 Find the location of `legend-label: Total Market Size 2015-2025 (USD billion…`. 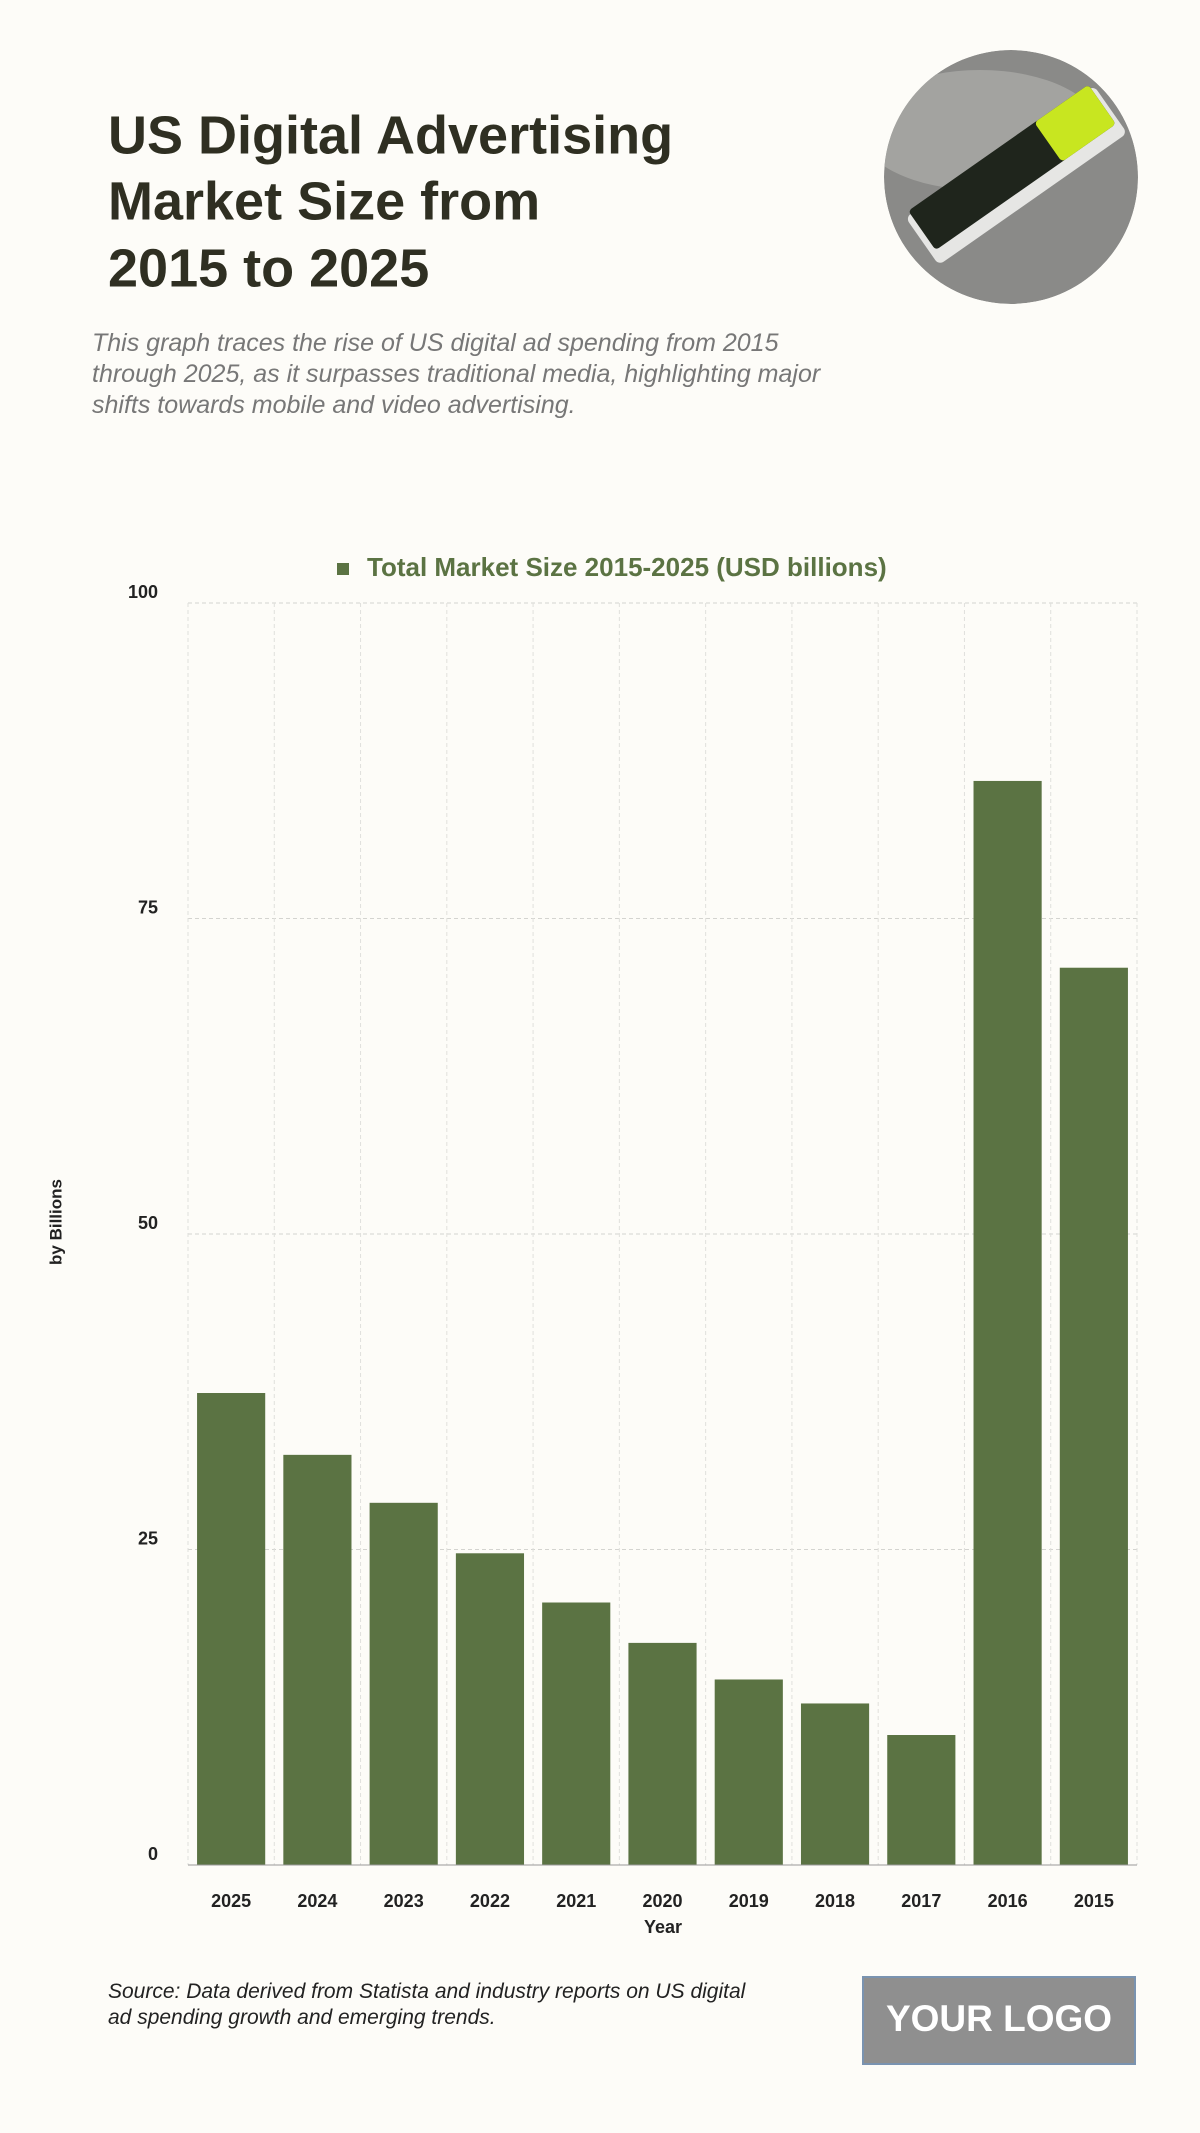

legend-label: Total Market Size 2015-2025 (USD billion… is located at coordinates (627, 567).